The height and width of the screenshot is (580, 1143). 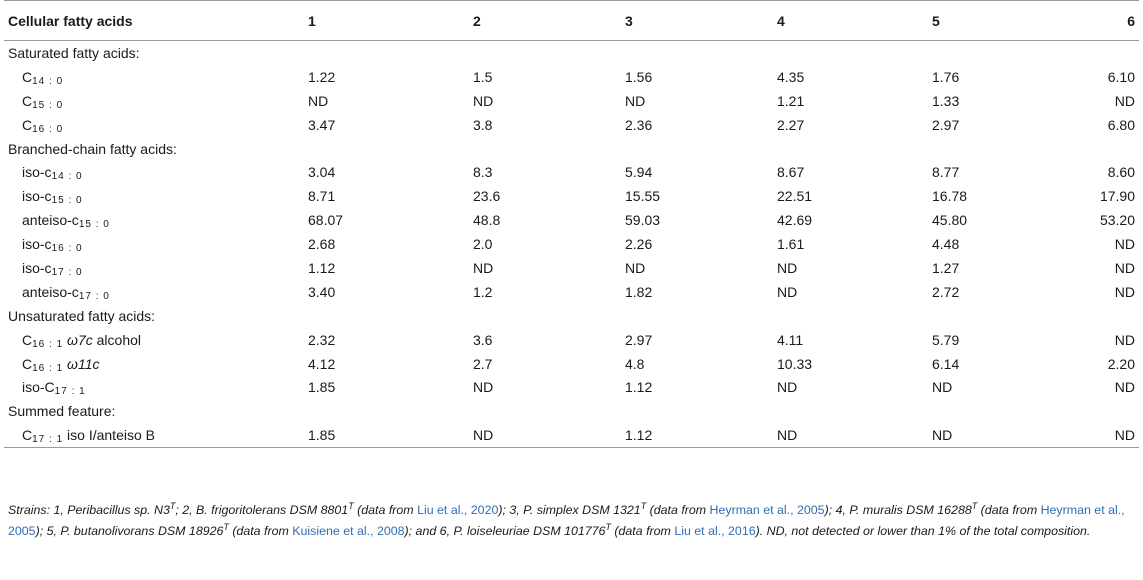 What do you see at coordinates (697, 20) in the screenshot?
I see `column-header-strain-3: 3` at bounding box center [697, 20].